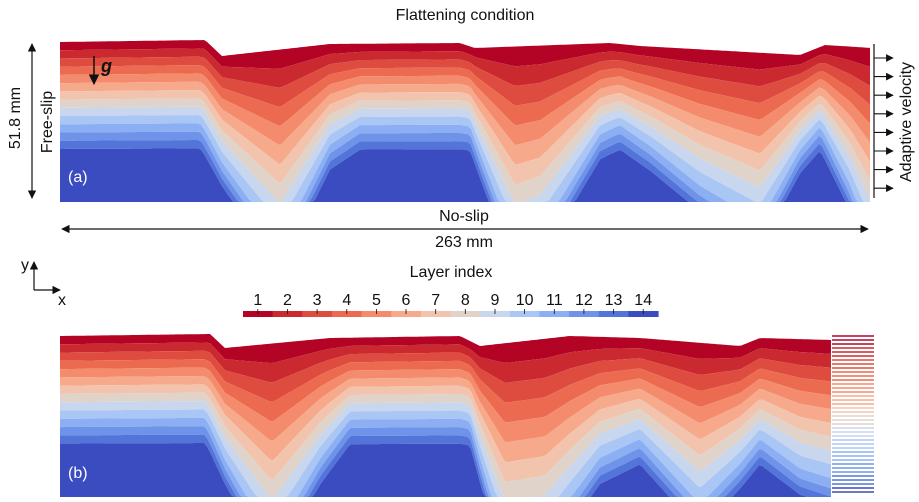 The image size is (919, 502). What do you see at coordinates (584, 300) in the screenshot?
I see `colorbar-tick-12: 12` at bounding box center [584, 300].